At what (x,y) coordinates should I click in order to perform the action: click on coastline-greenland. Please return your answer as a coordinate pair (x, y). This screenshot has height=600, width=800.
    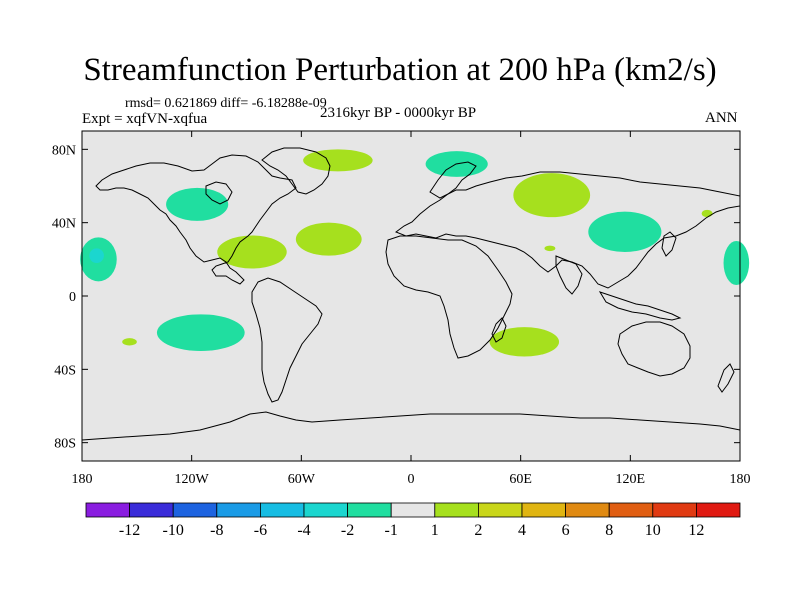
    Looking at the image, I should click on (296, 171).